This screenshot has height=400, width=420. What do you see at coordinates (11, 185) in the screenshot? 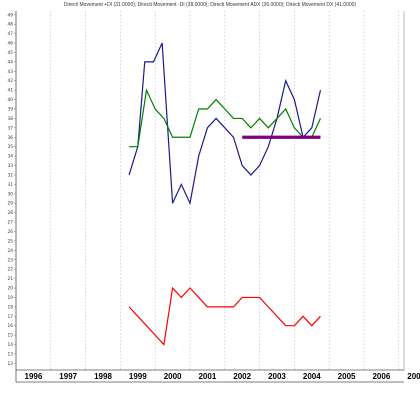
I see `y-tick-label: 31` at bounding box center [11, 185].